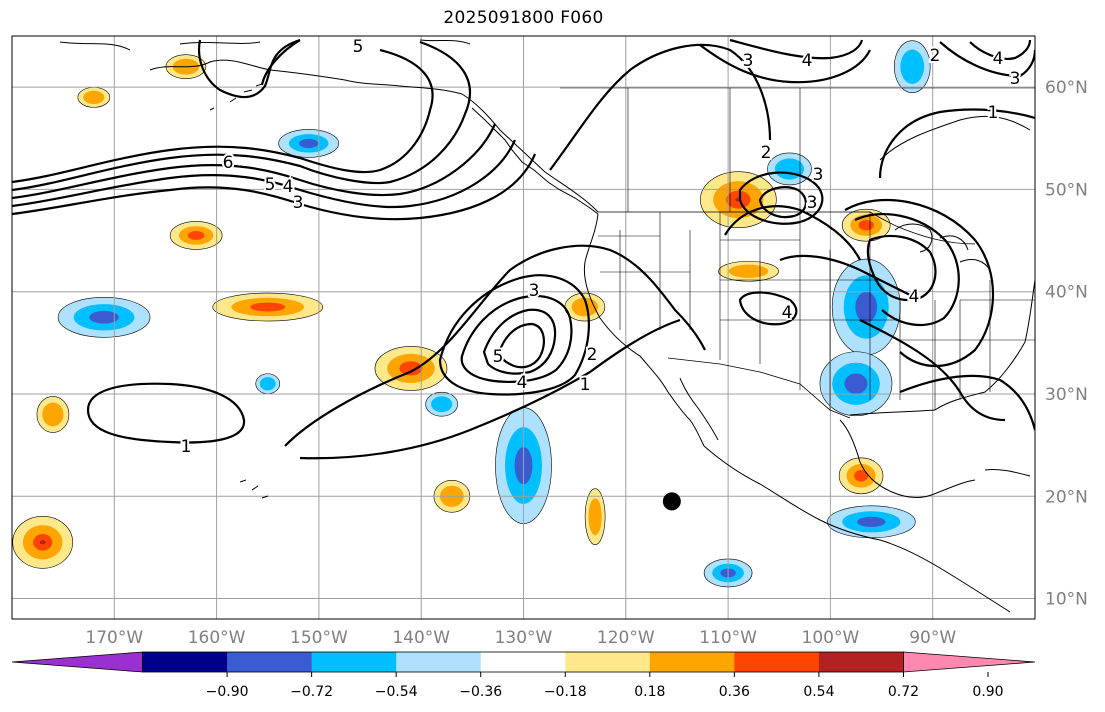 This screenshot has width=1105, height=712. I want to click on latitude-tick-label: 20°N, so click(1066, 497).